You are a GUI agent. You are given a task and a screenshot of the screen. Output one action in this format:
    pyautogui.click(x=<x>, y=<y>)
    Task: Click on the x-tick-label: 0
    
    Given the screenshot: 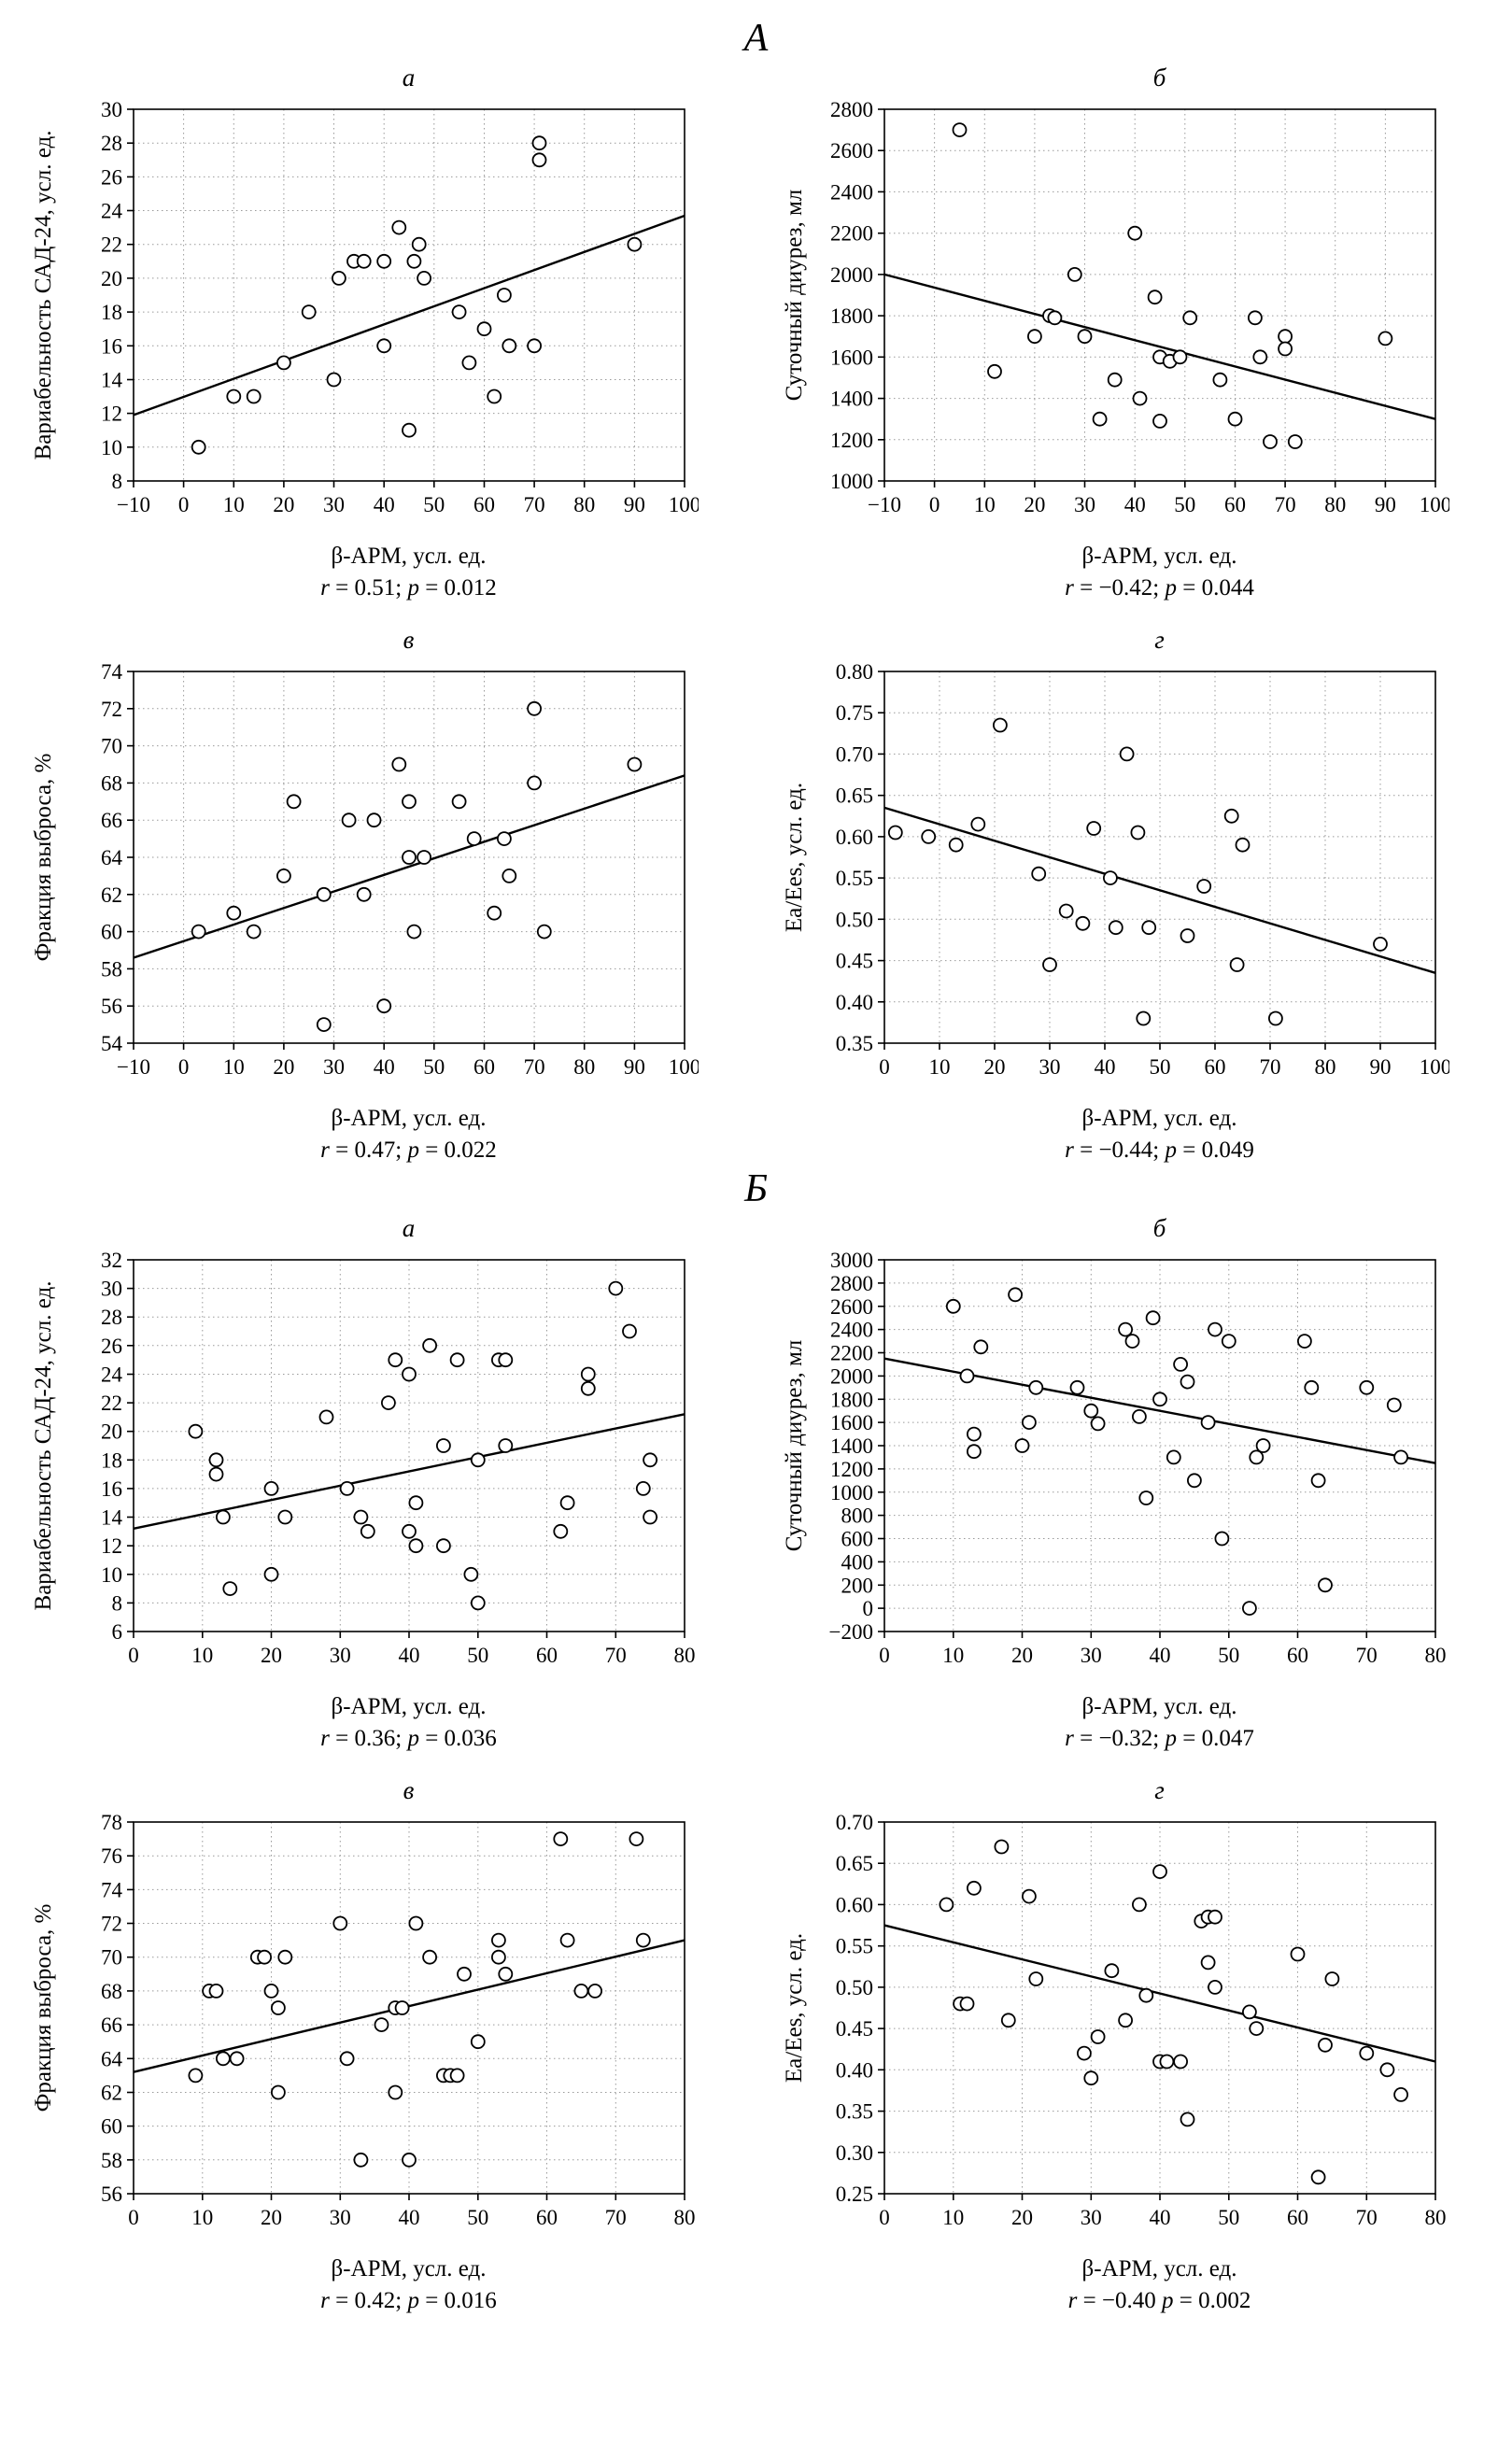 What is the action you would take?
    pyautogui.click(x=183, y=1067)
    